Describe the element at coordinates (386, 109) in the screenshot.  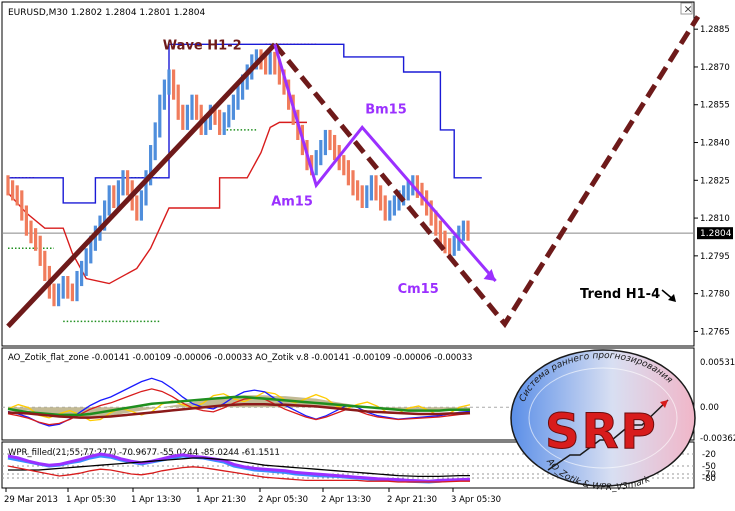
I see `wave-label: Bm15` at that location.